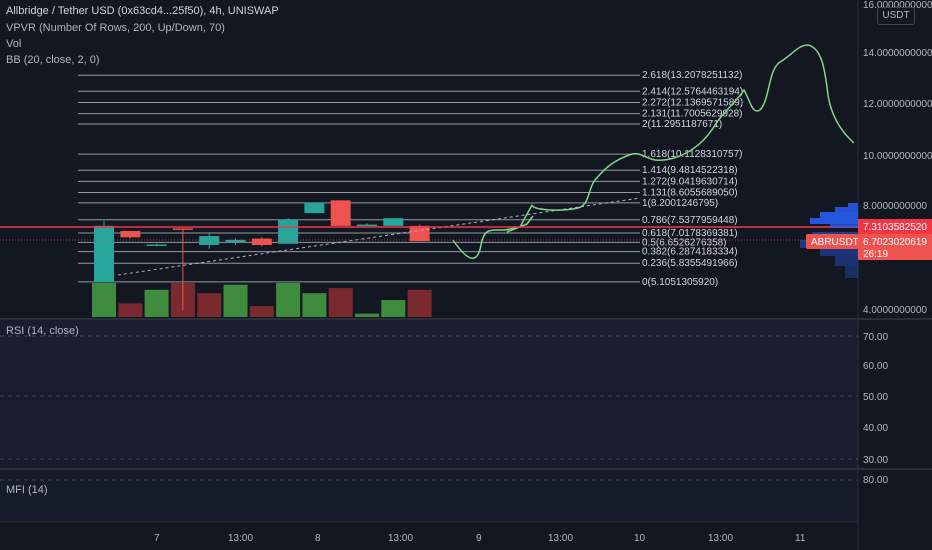 This screenshot has width=932, height=550. I want to click on mfi-pane, so click(429, 496).